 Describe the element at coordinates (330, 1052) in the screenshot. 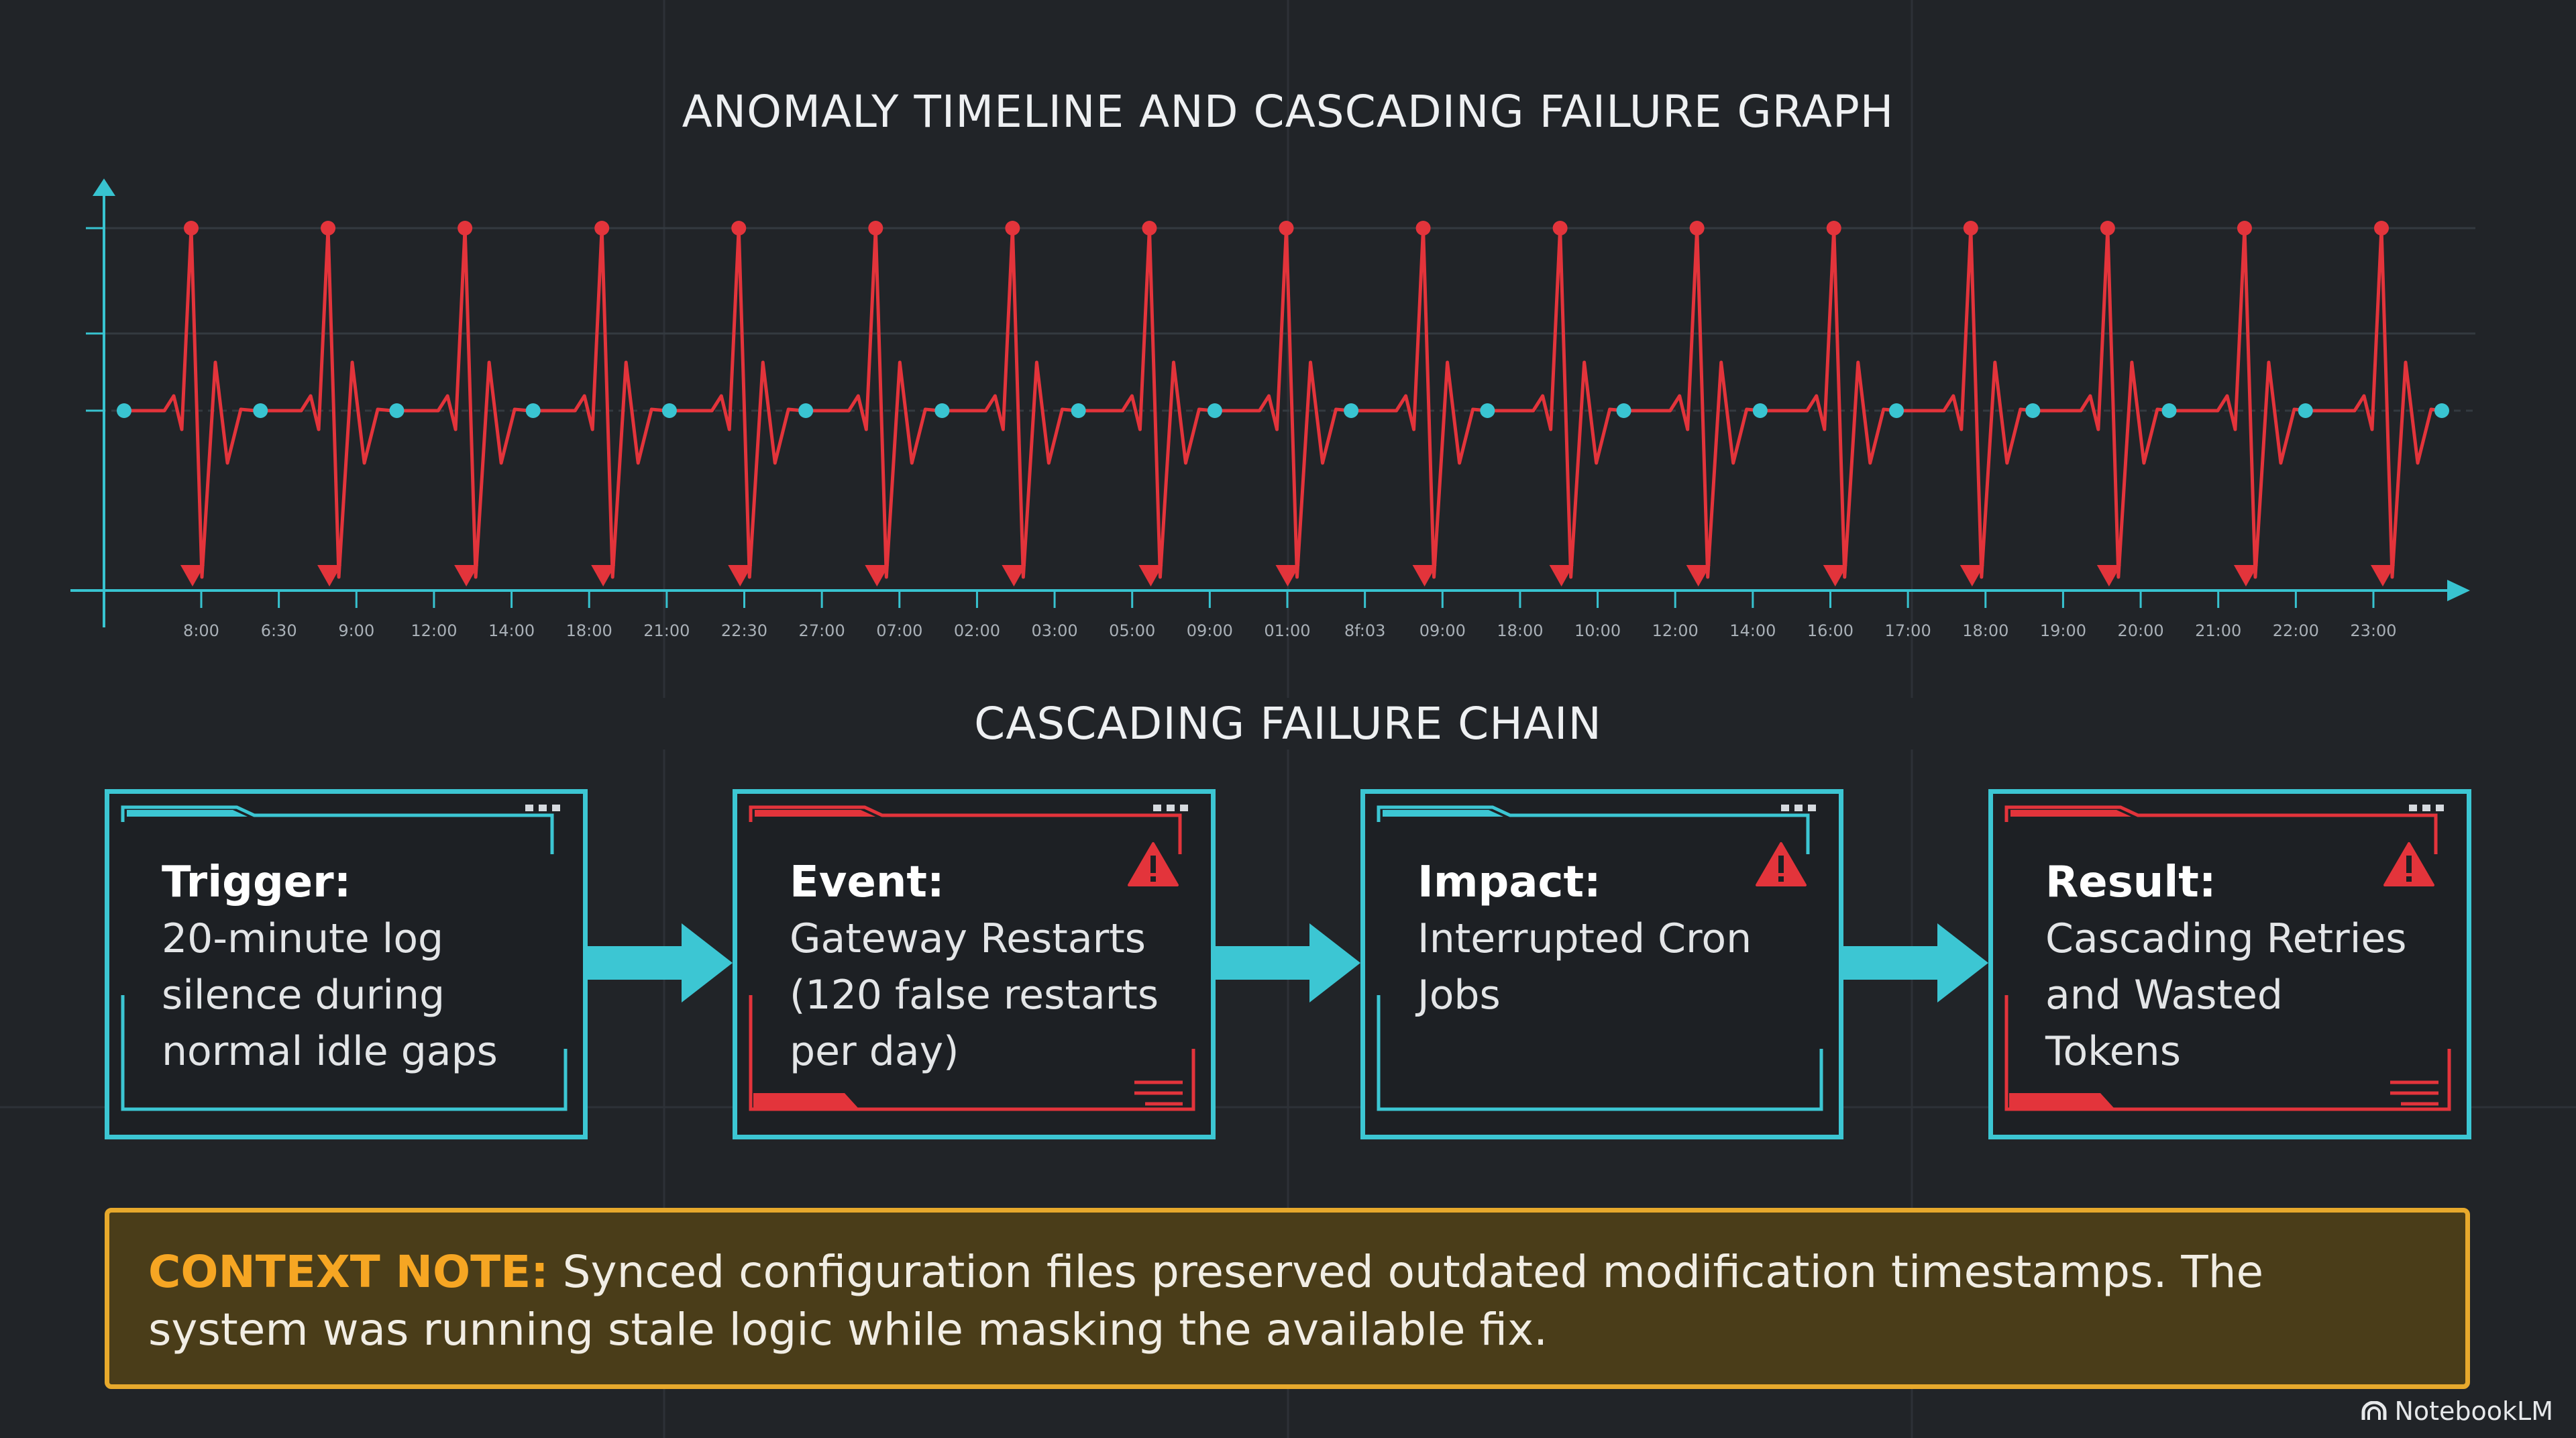

I see `card-line: normal idle gaps` at that location.